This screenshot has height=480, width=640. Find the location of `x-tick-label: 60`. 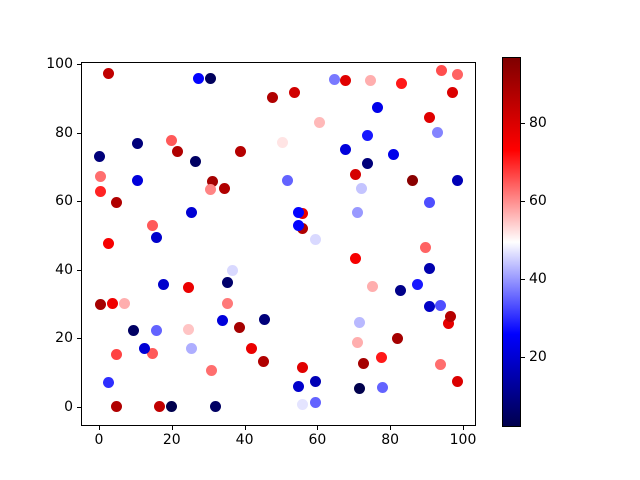

x-tick-label: 60 is located at coordinates (317, 440).